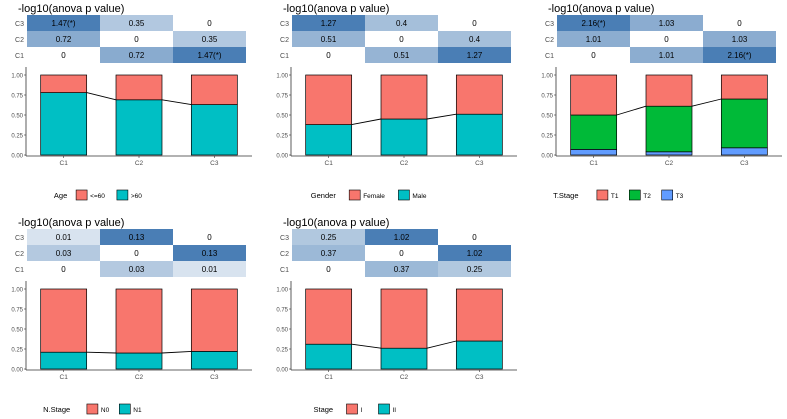  What do you see at coordinates (136, 196) in the screenshot?
I see `legend-label: >60` at bounding box center [136, 196].